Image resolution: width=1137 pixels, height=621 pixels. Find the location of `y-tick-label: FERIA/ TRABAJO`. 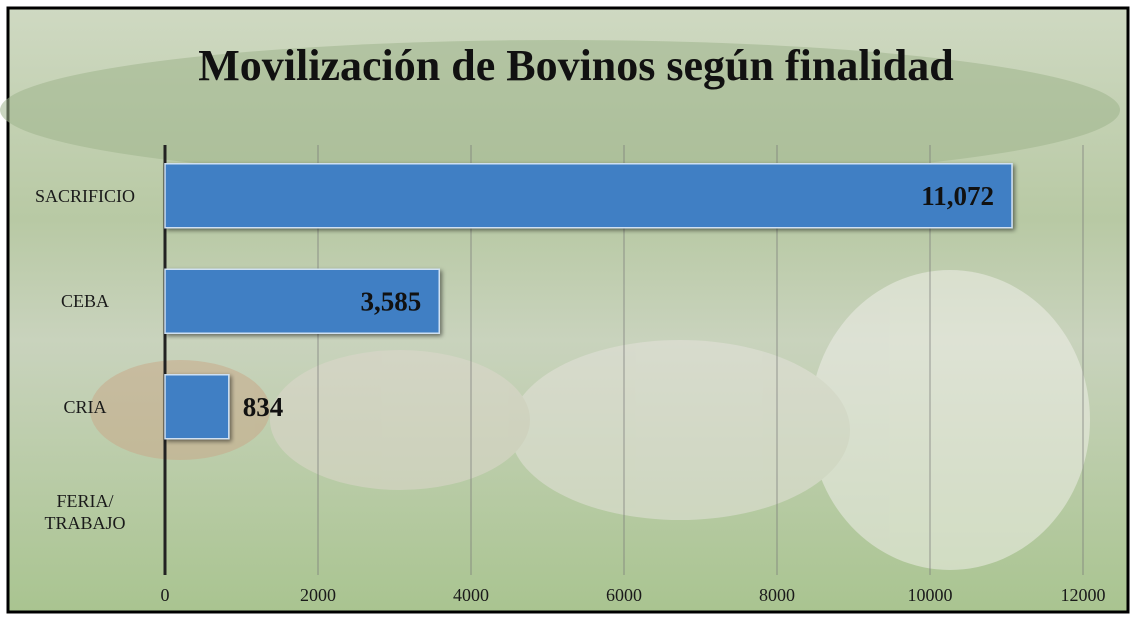

y-tick-label: FERIA/ TRABAJO is located at coordinates (85, 512).